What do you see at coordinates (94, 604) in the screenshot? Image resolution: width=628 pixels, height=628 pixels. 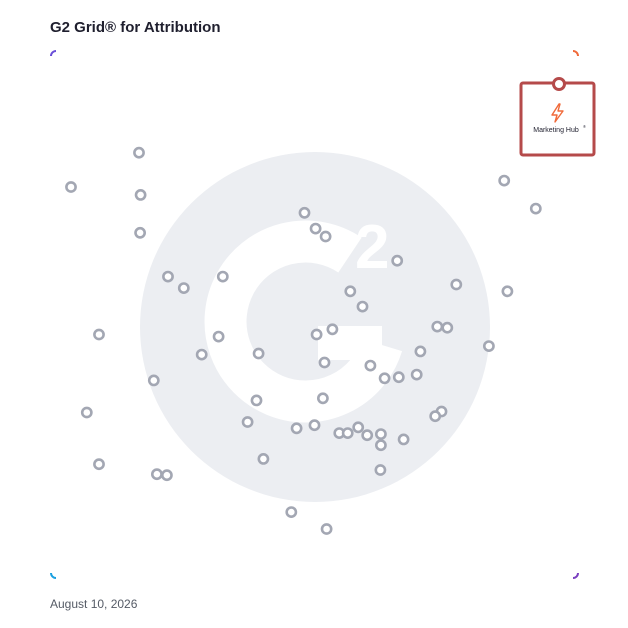 I see `report-date: August 10, 2026` at bounding box center [94, 604].